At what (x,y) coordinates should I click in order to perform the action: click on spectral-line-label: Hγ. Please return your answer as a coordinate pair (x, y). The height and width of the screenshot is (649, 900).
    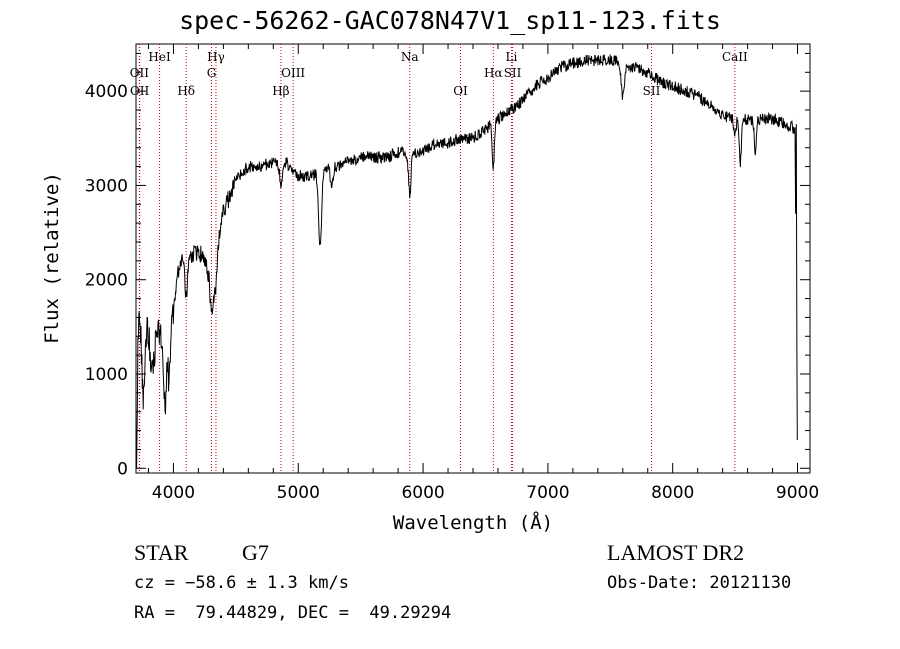
    Looking at the image, I should click on (216, 57).